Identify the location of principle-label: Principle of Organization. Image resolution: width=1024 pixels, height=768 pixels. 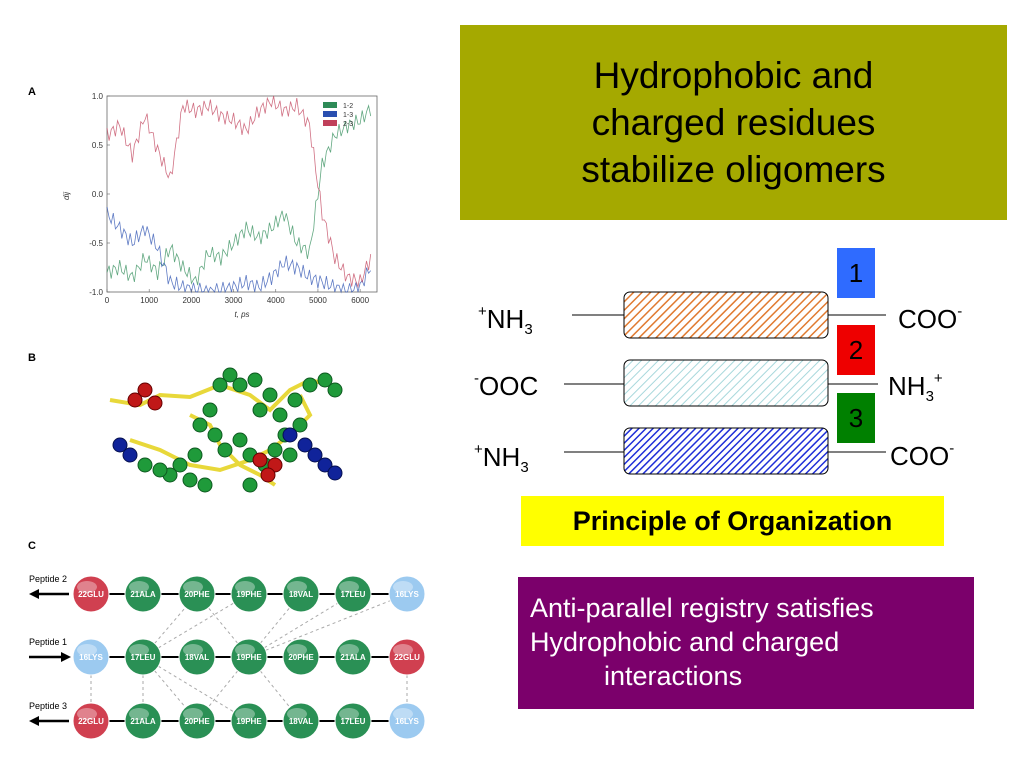
(732, 521).